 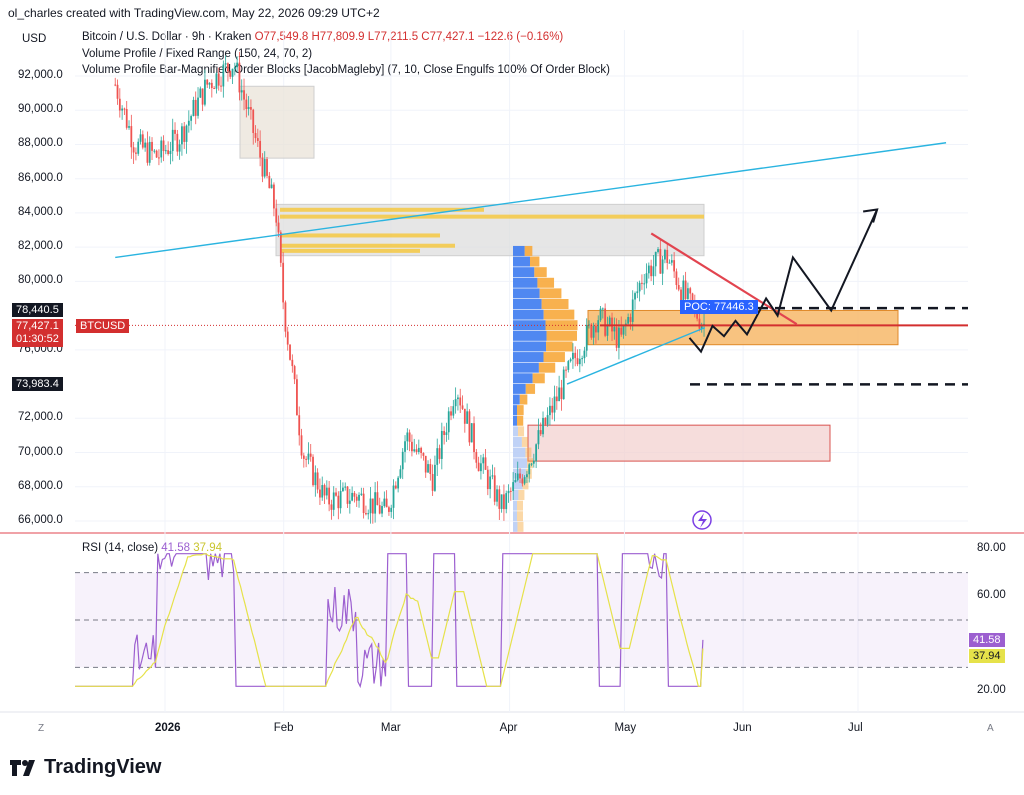 What do you see at coordinates (990, 728) in the screenshot?
I see `auto-scale-toggle: A` at bounding box center [990, 728].